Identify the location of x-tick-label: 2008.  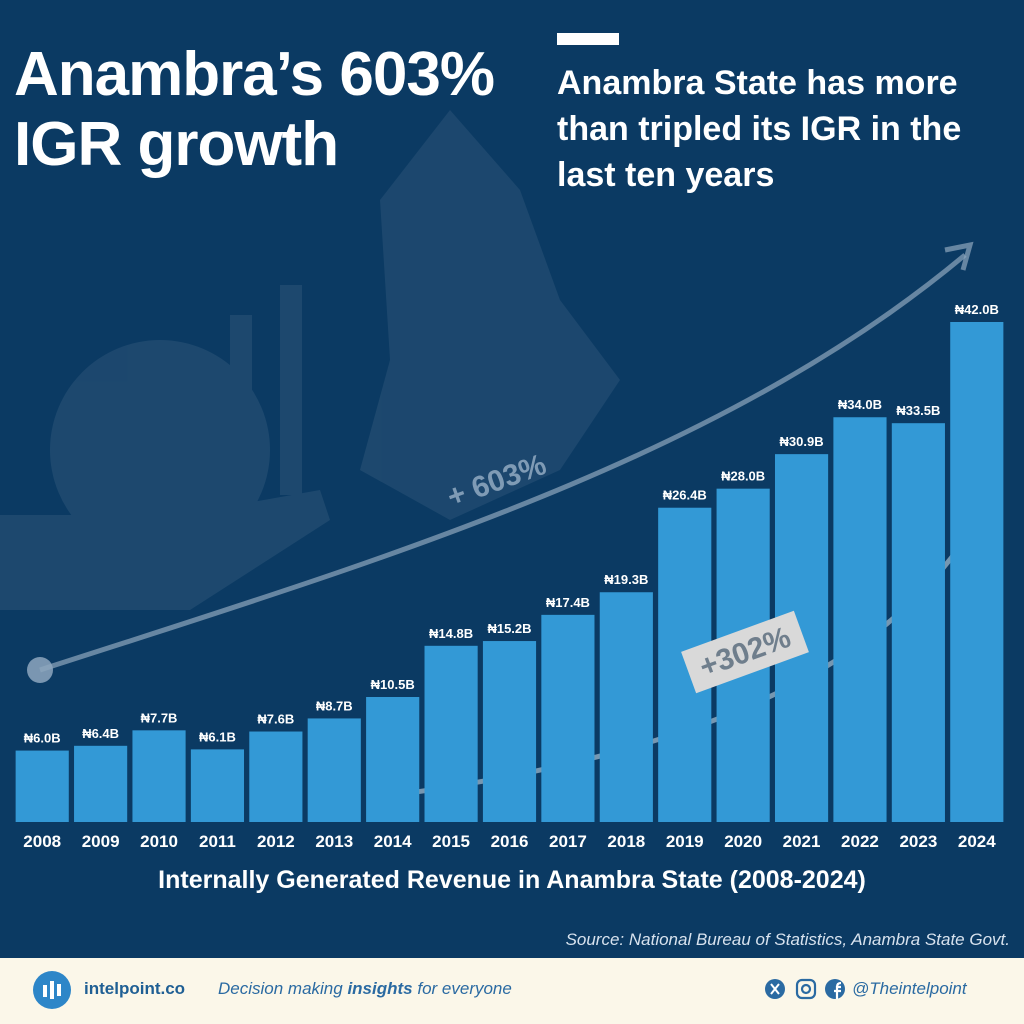
(42, 841).